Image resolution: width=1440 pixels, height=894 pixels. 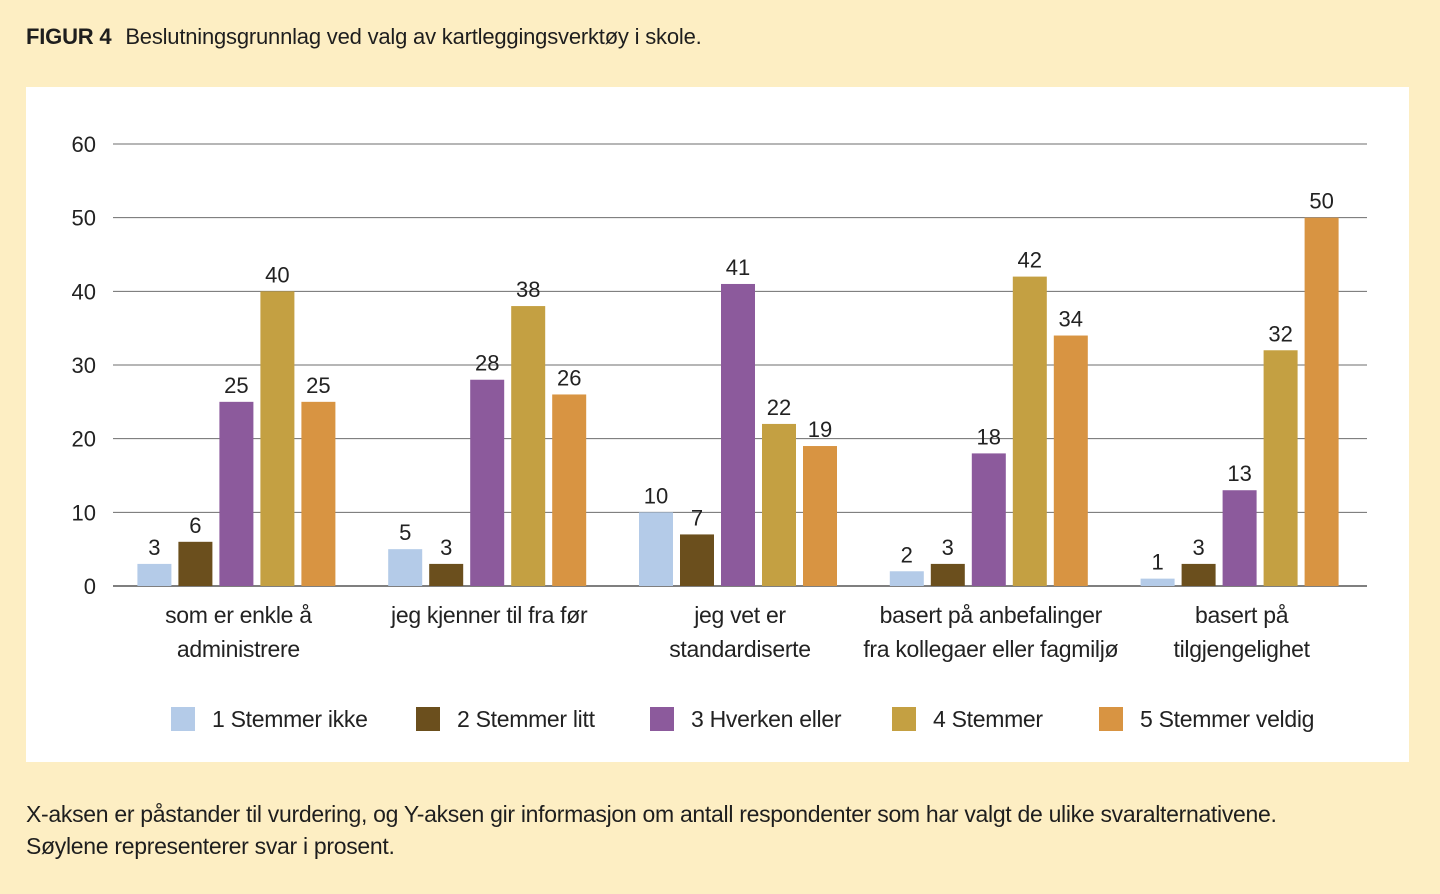 I want to click on legend-label: 5 Stemmer veldig, so click(x=1227, y=719).